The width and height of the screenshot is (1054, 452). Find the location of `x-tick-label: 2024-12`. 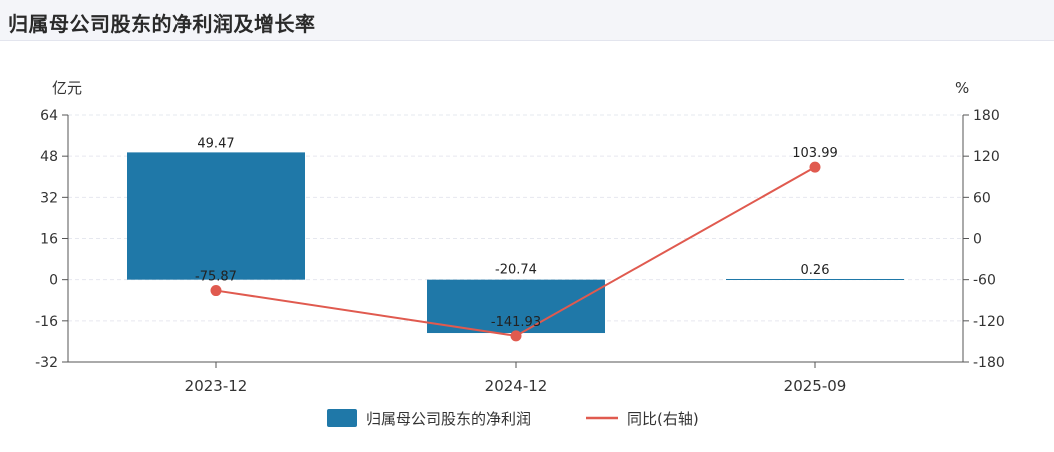

x-tick-label: 2024-12 is located at coordinates (516, 386).